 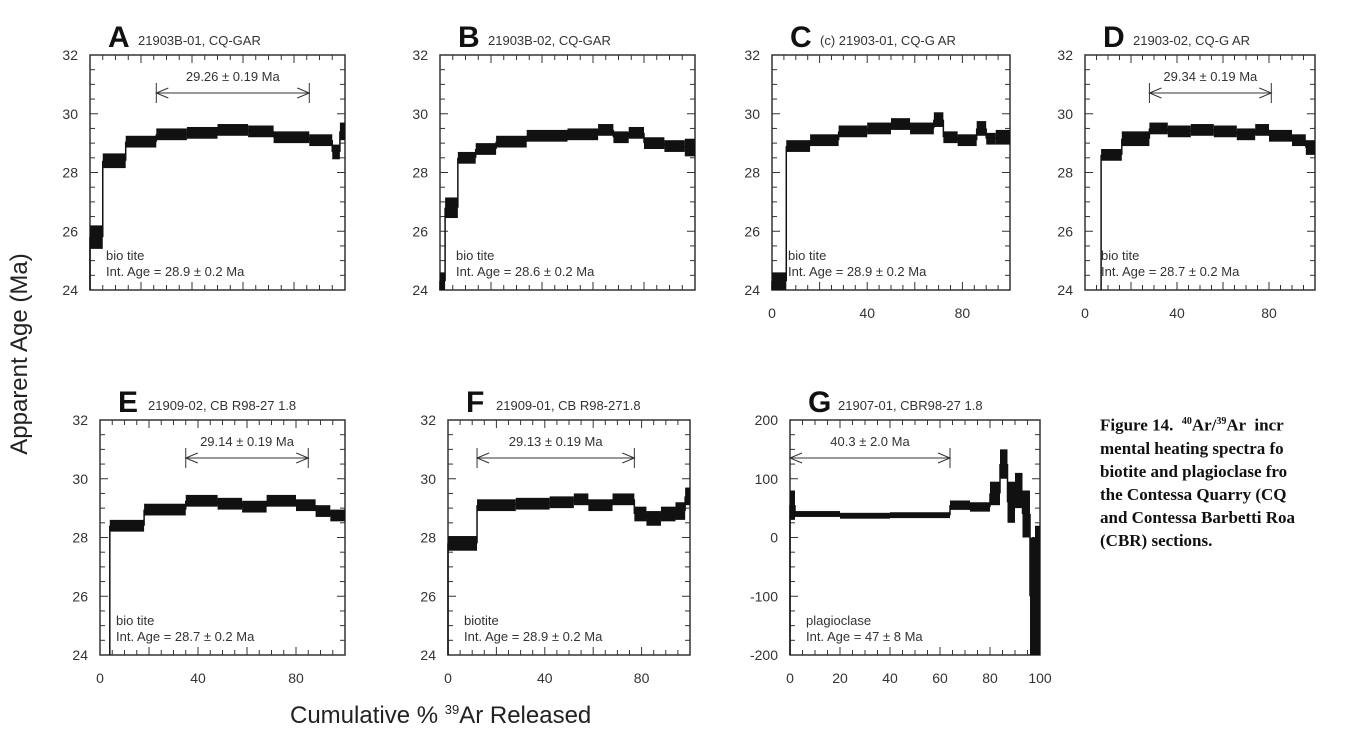 I want to click on panel-title: 21903-02, CQ-G AR, so click(x=1191, y=40).